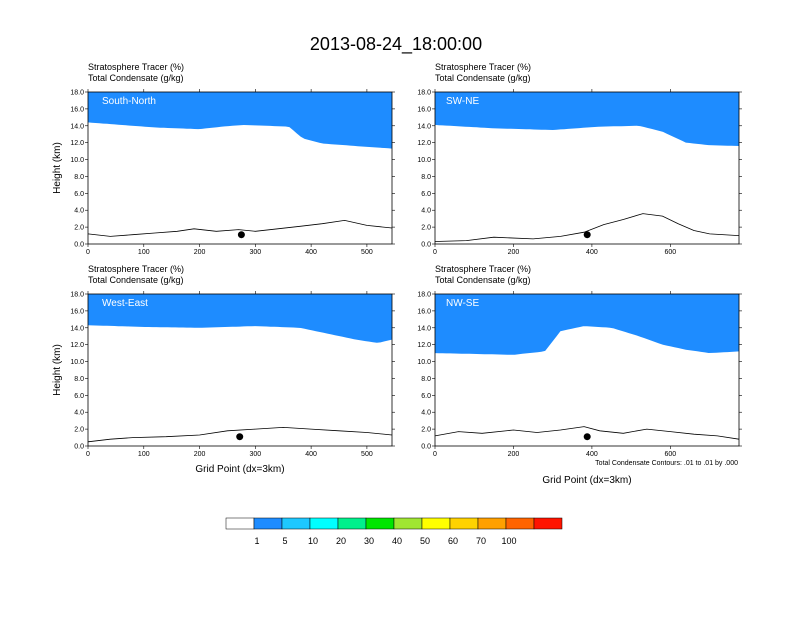 The width and height of the screenshot is (792, 617). Describe the element at coordinates (508, 541) in the screenshot. I see `colorbar-label: 100` at that location.